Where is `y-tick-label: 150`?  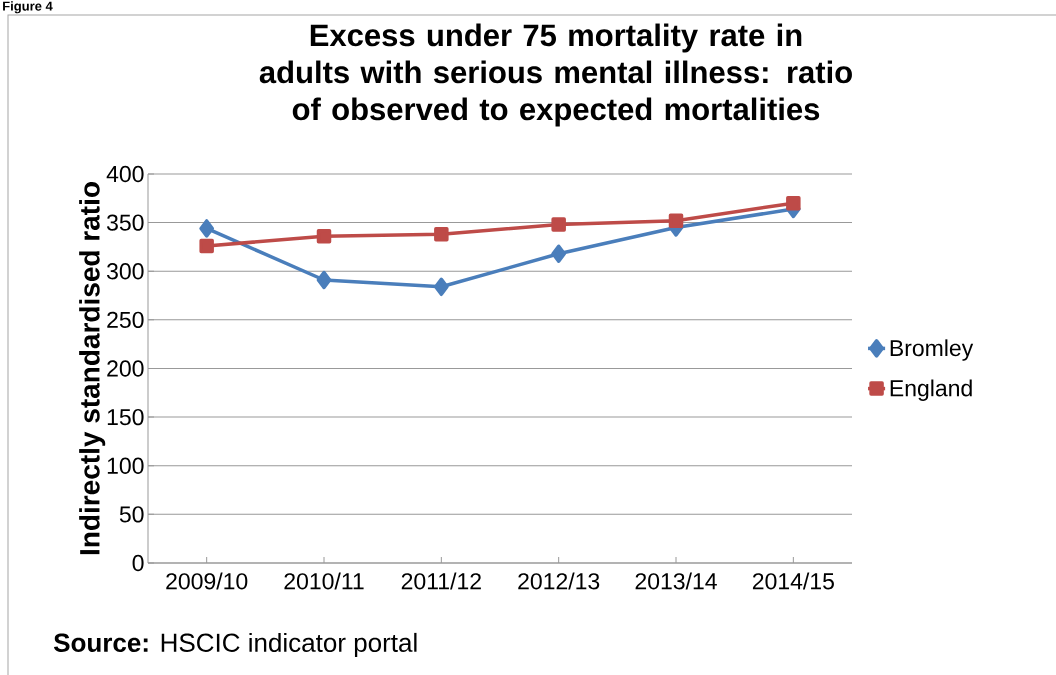
y-tick-label: 150 is located at coordinates (125, 417).